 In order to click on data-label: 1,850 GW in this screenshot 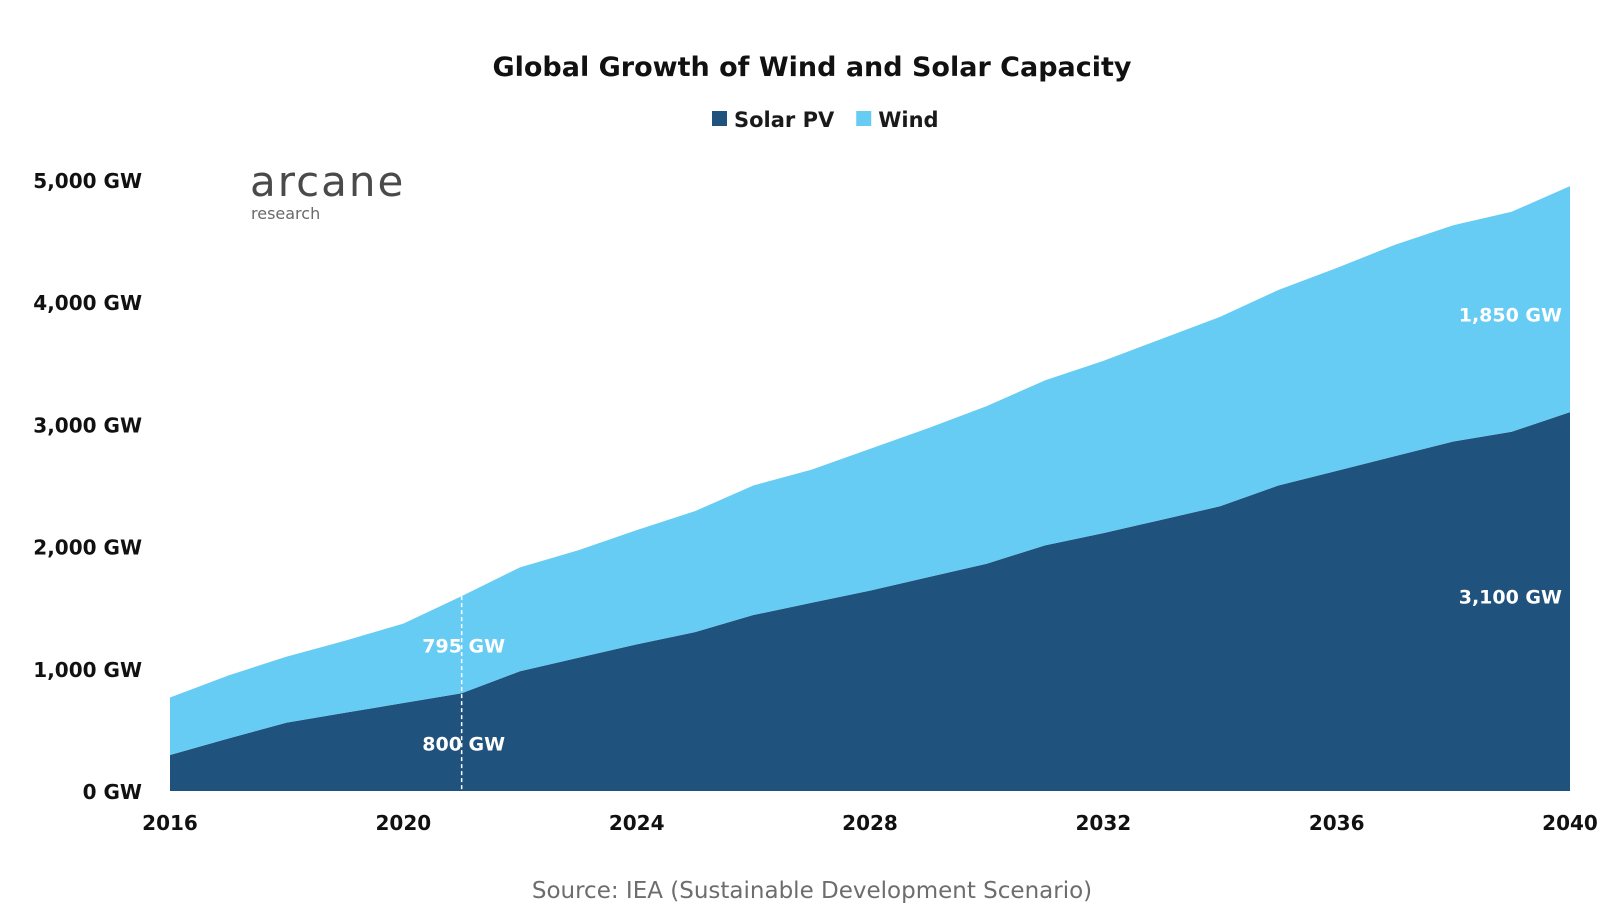, I will do `click(1510, 315)`.